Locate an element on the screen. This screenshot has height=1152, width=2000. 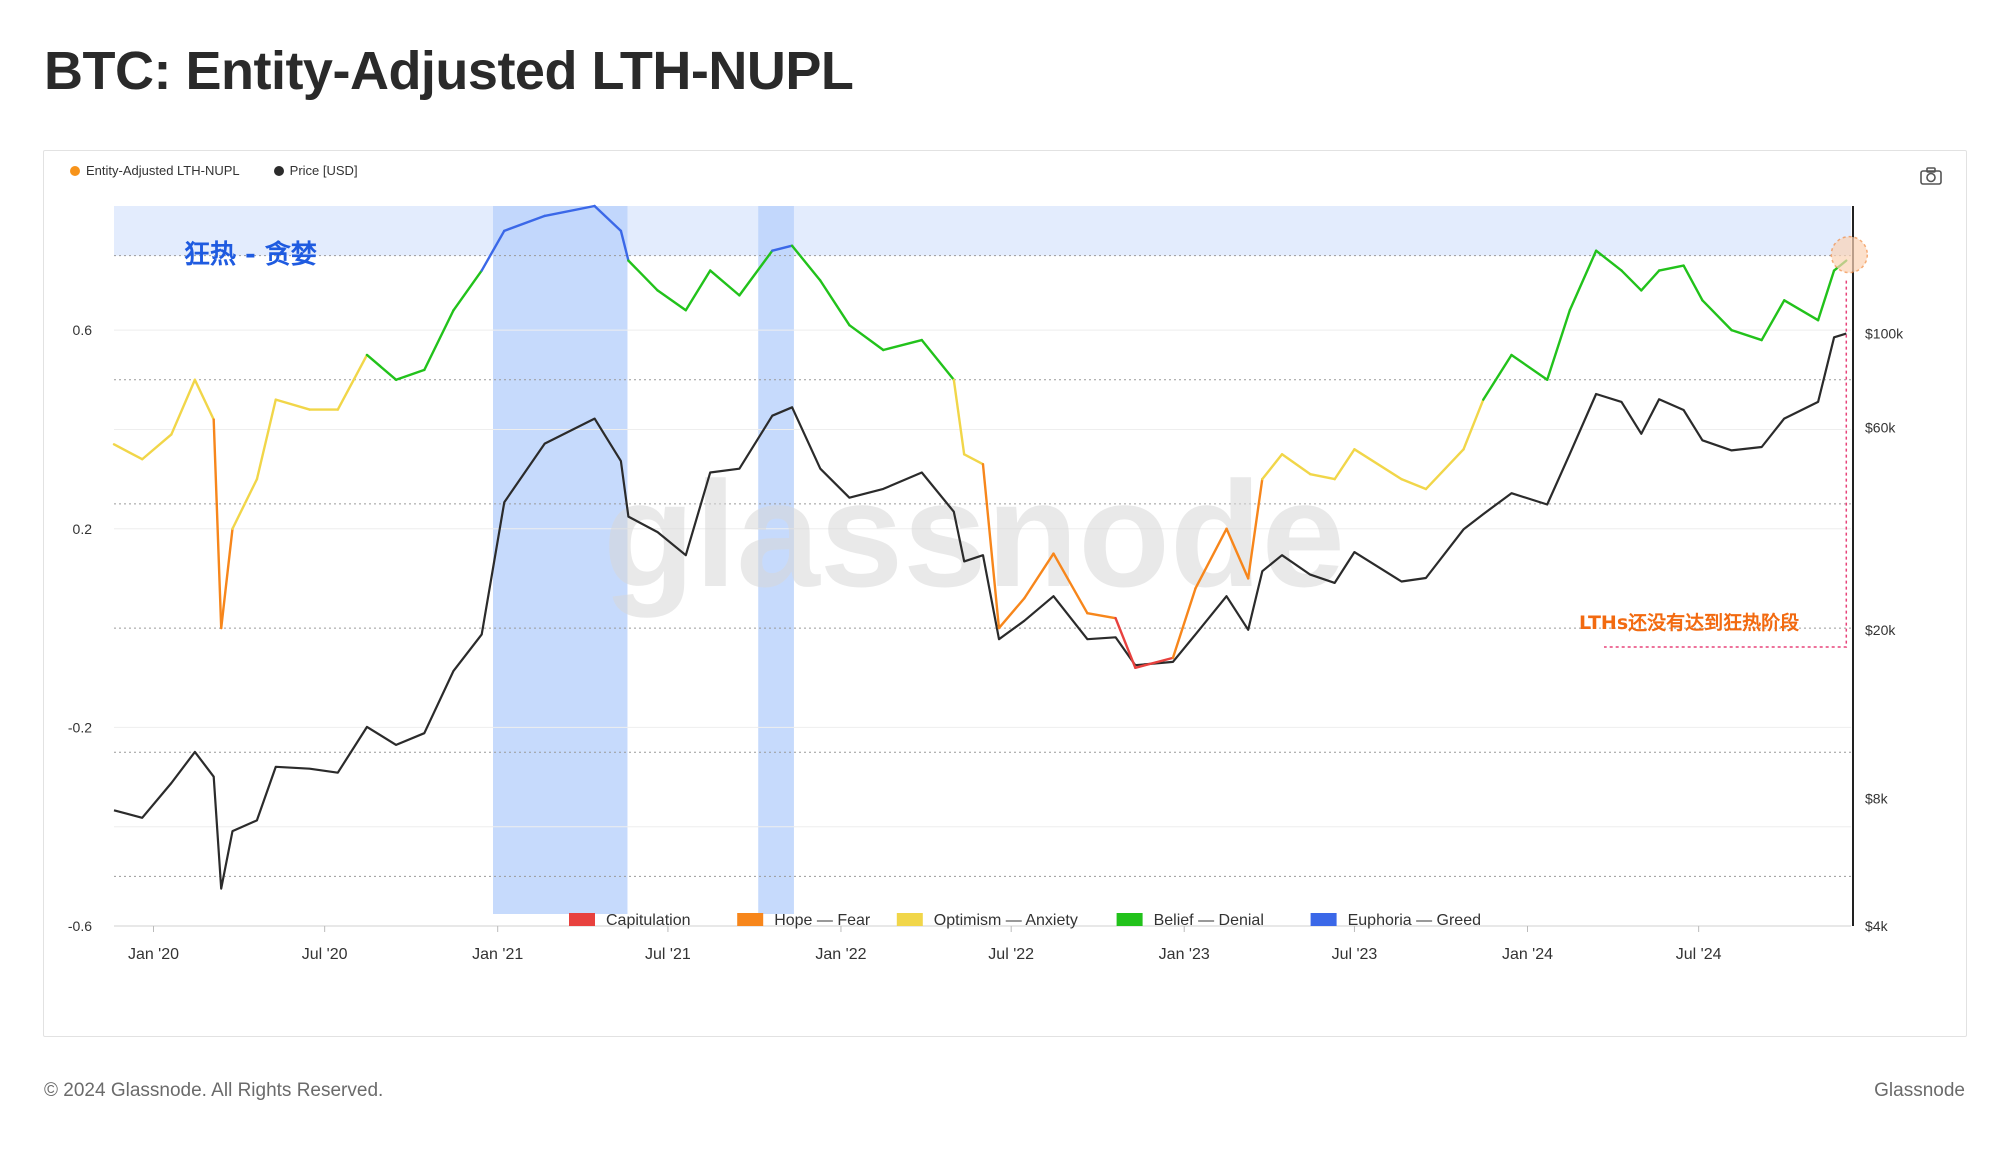
legend-label-nupl: Entity-Adjusted LTH-NUPL is located at coordinates (163, 170).